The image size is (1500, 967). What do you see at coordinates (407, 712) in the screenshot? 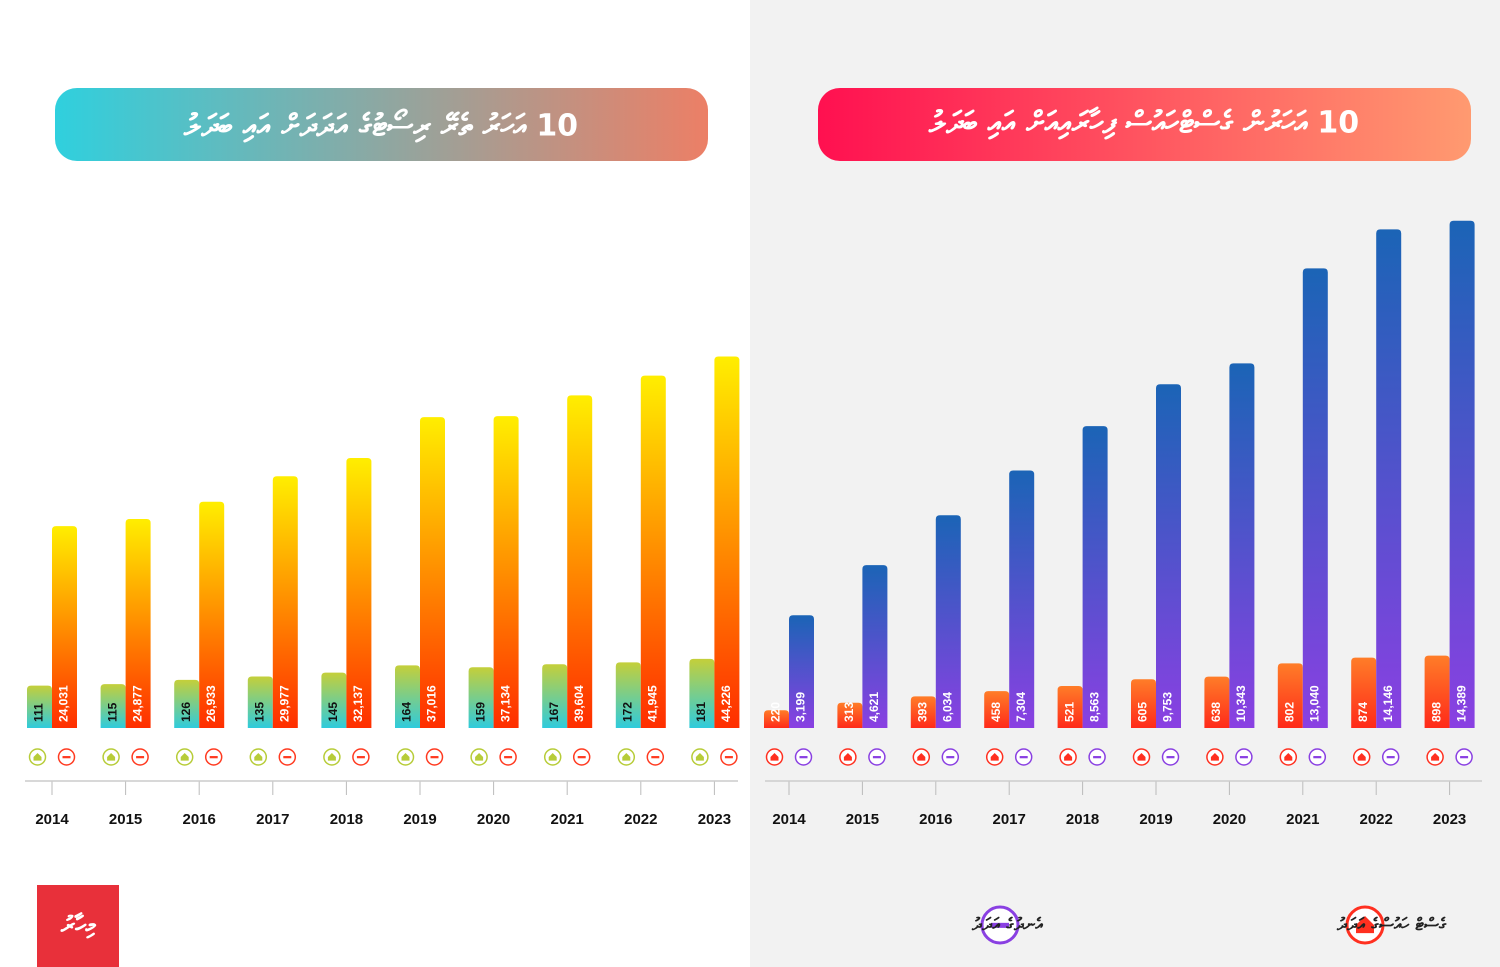
I see `value-label: 164` at bounding box center [407, 712].